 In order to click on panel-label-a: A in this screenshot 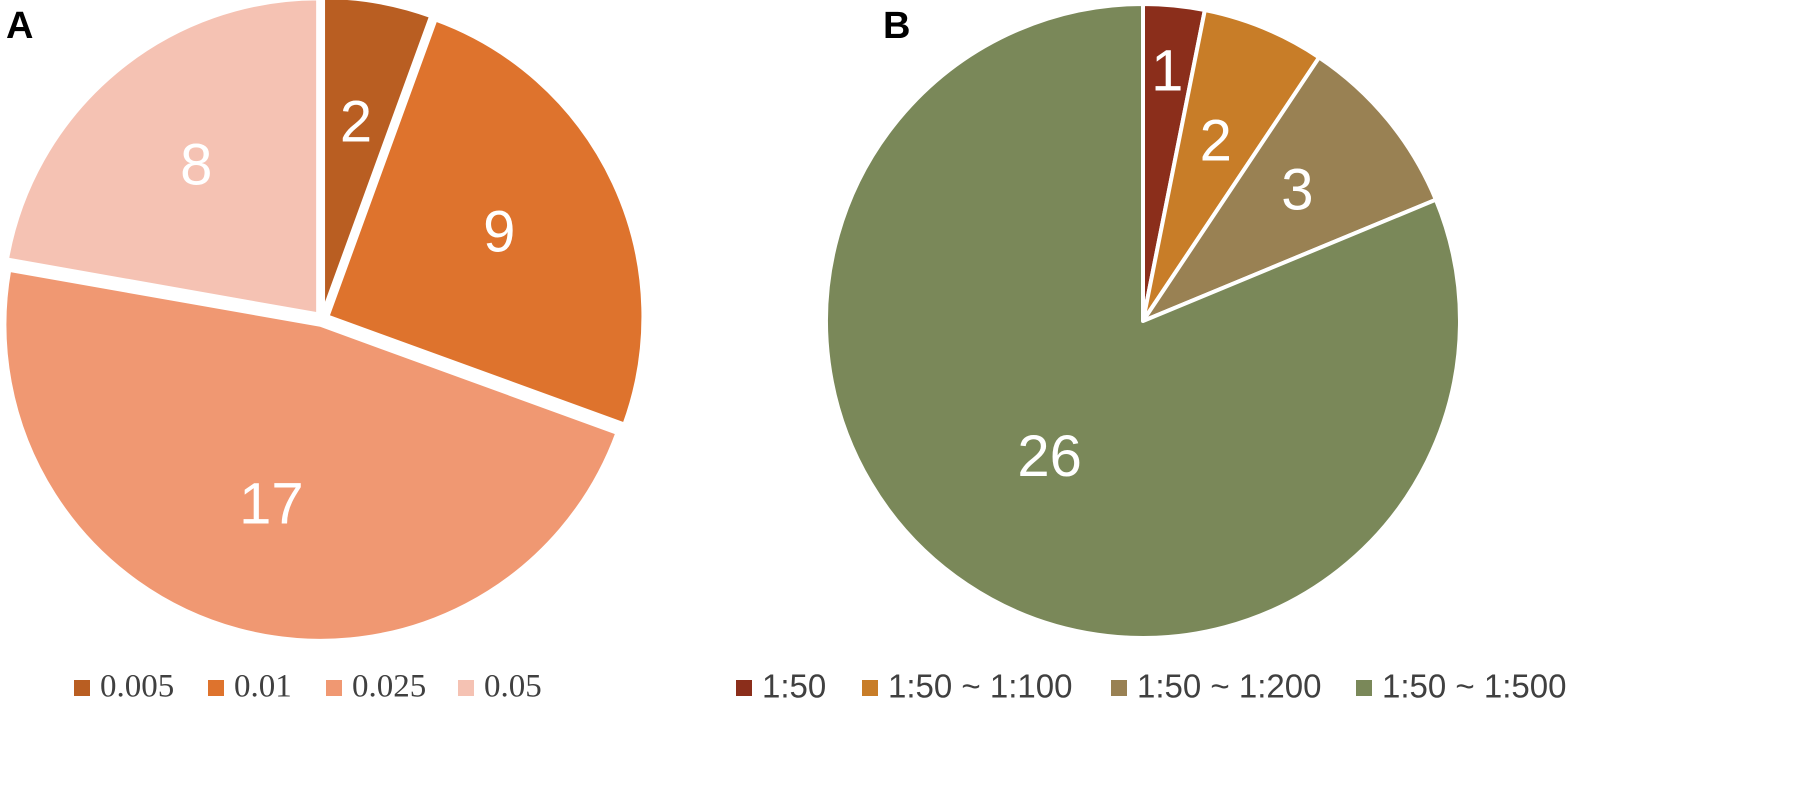, I will do `click(19, 26)`.